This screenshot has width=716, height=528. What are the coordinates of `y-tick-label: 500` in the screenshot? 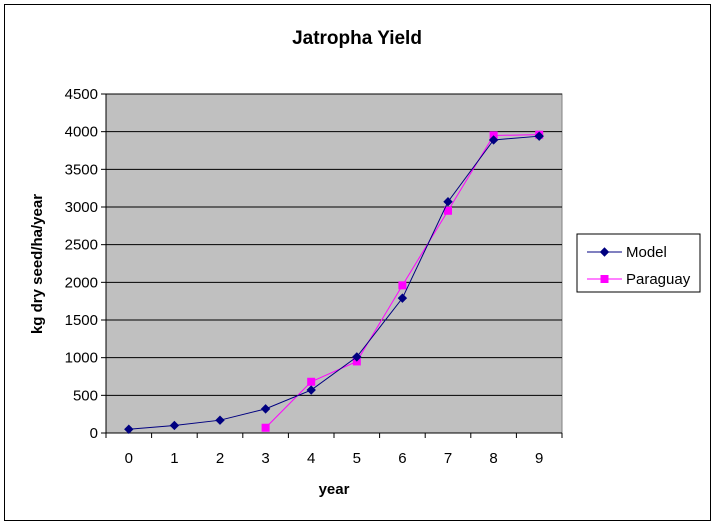 It's located at (85, 395).